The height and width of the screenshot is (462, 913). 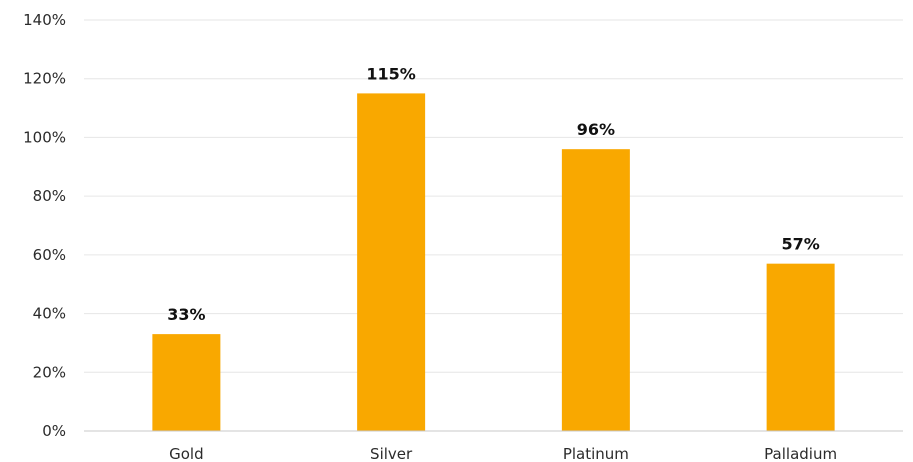 What do you see at coordinates (186, 453) in the screenshot?
I see `x-tick-label-gold: Gold` at bounding box center [186, 453].